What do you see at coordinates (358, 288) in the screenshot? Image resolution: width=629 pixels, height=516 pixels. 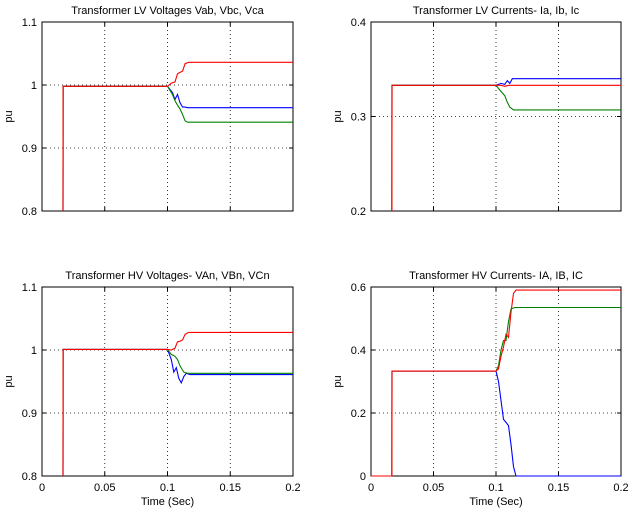 I see `y-tick-label: 0.6` at bounding box center [358, 288].